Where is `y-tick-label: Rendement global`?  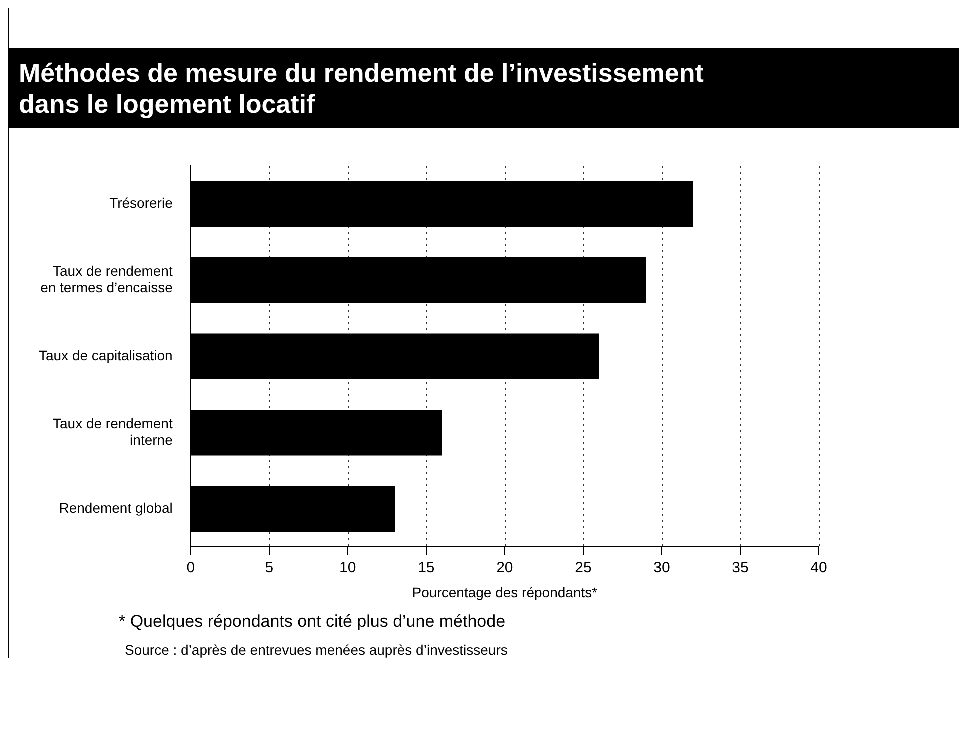 y-tick-label: Rendement global is located at coordinates (116, 508).